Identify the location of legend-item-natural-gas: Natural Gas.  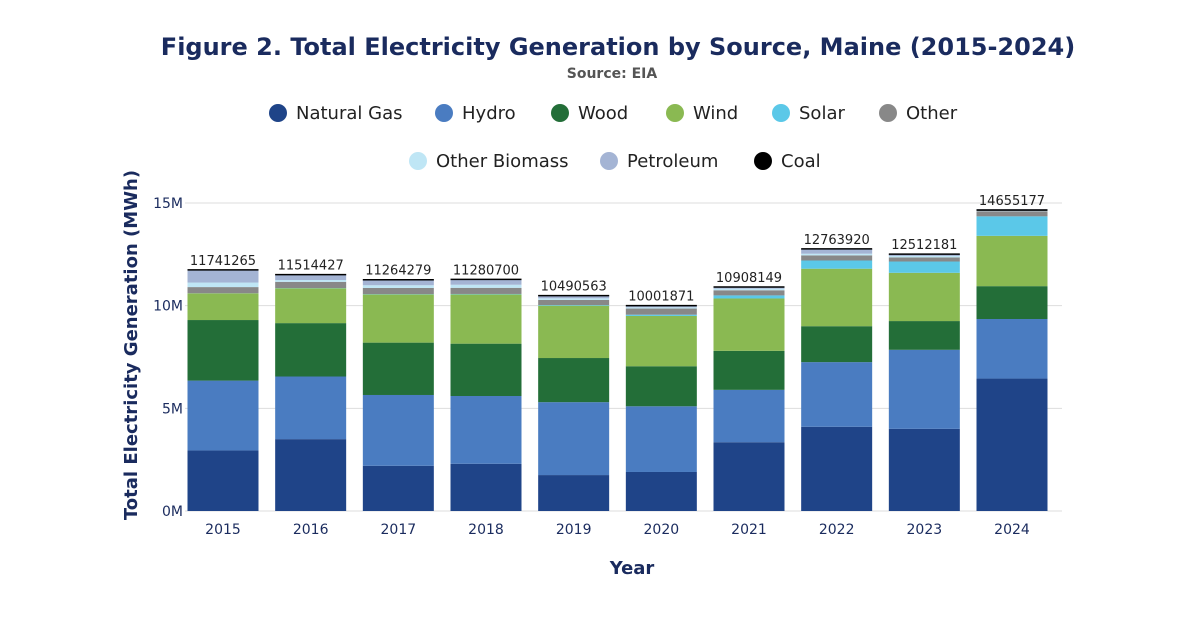
(335, 113).